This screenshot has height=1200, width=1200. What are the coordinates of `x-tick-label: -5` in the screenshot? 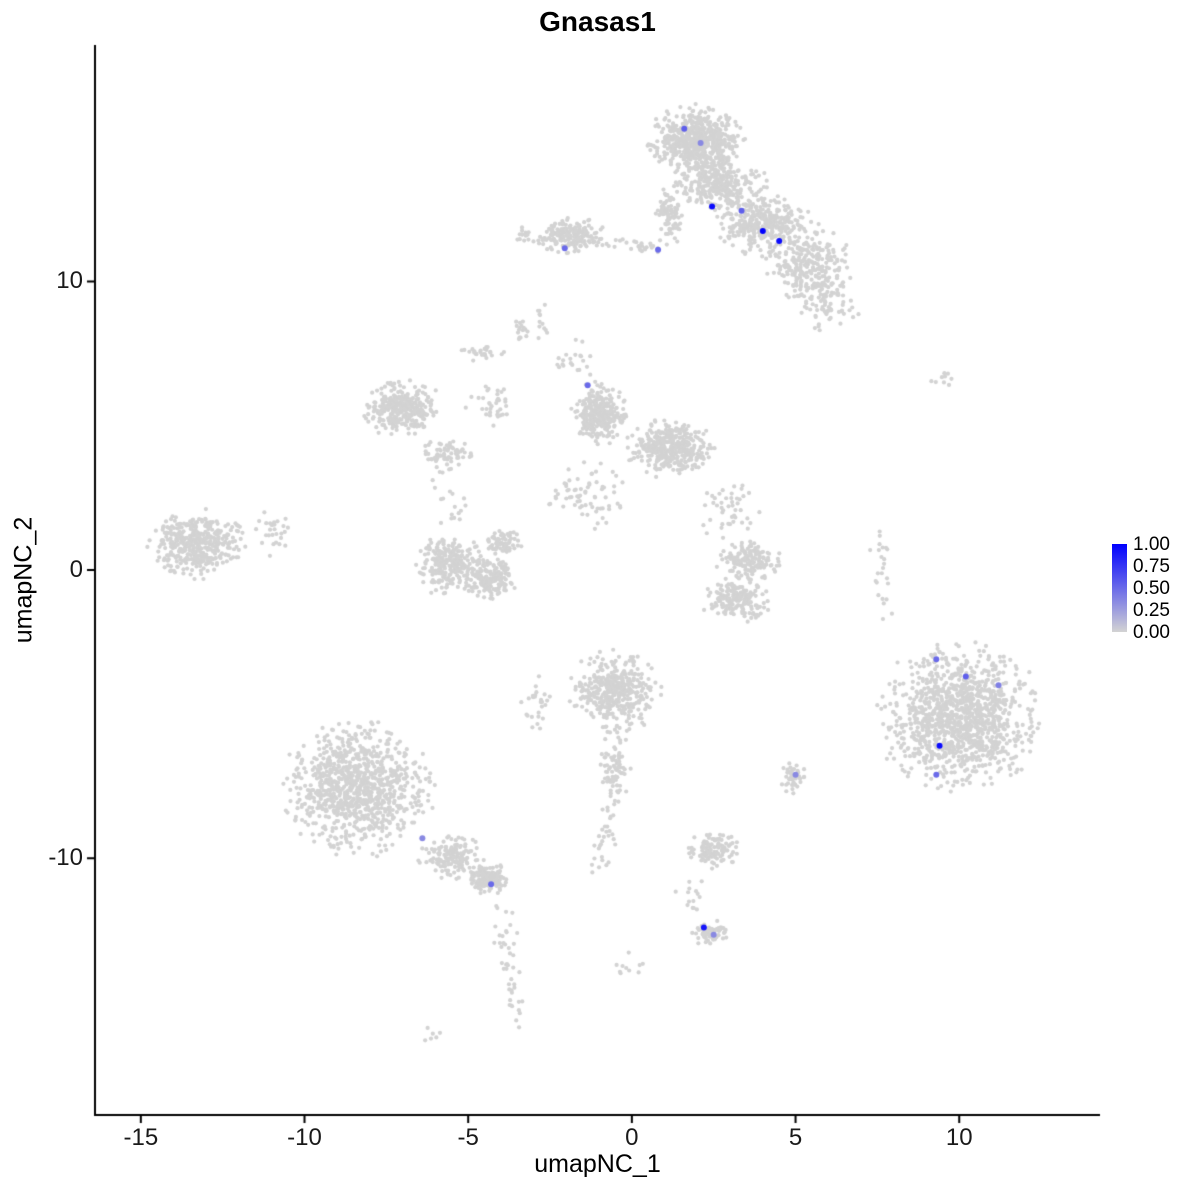 It's located at (468, 1137).